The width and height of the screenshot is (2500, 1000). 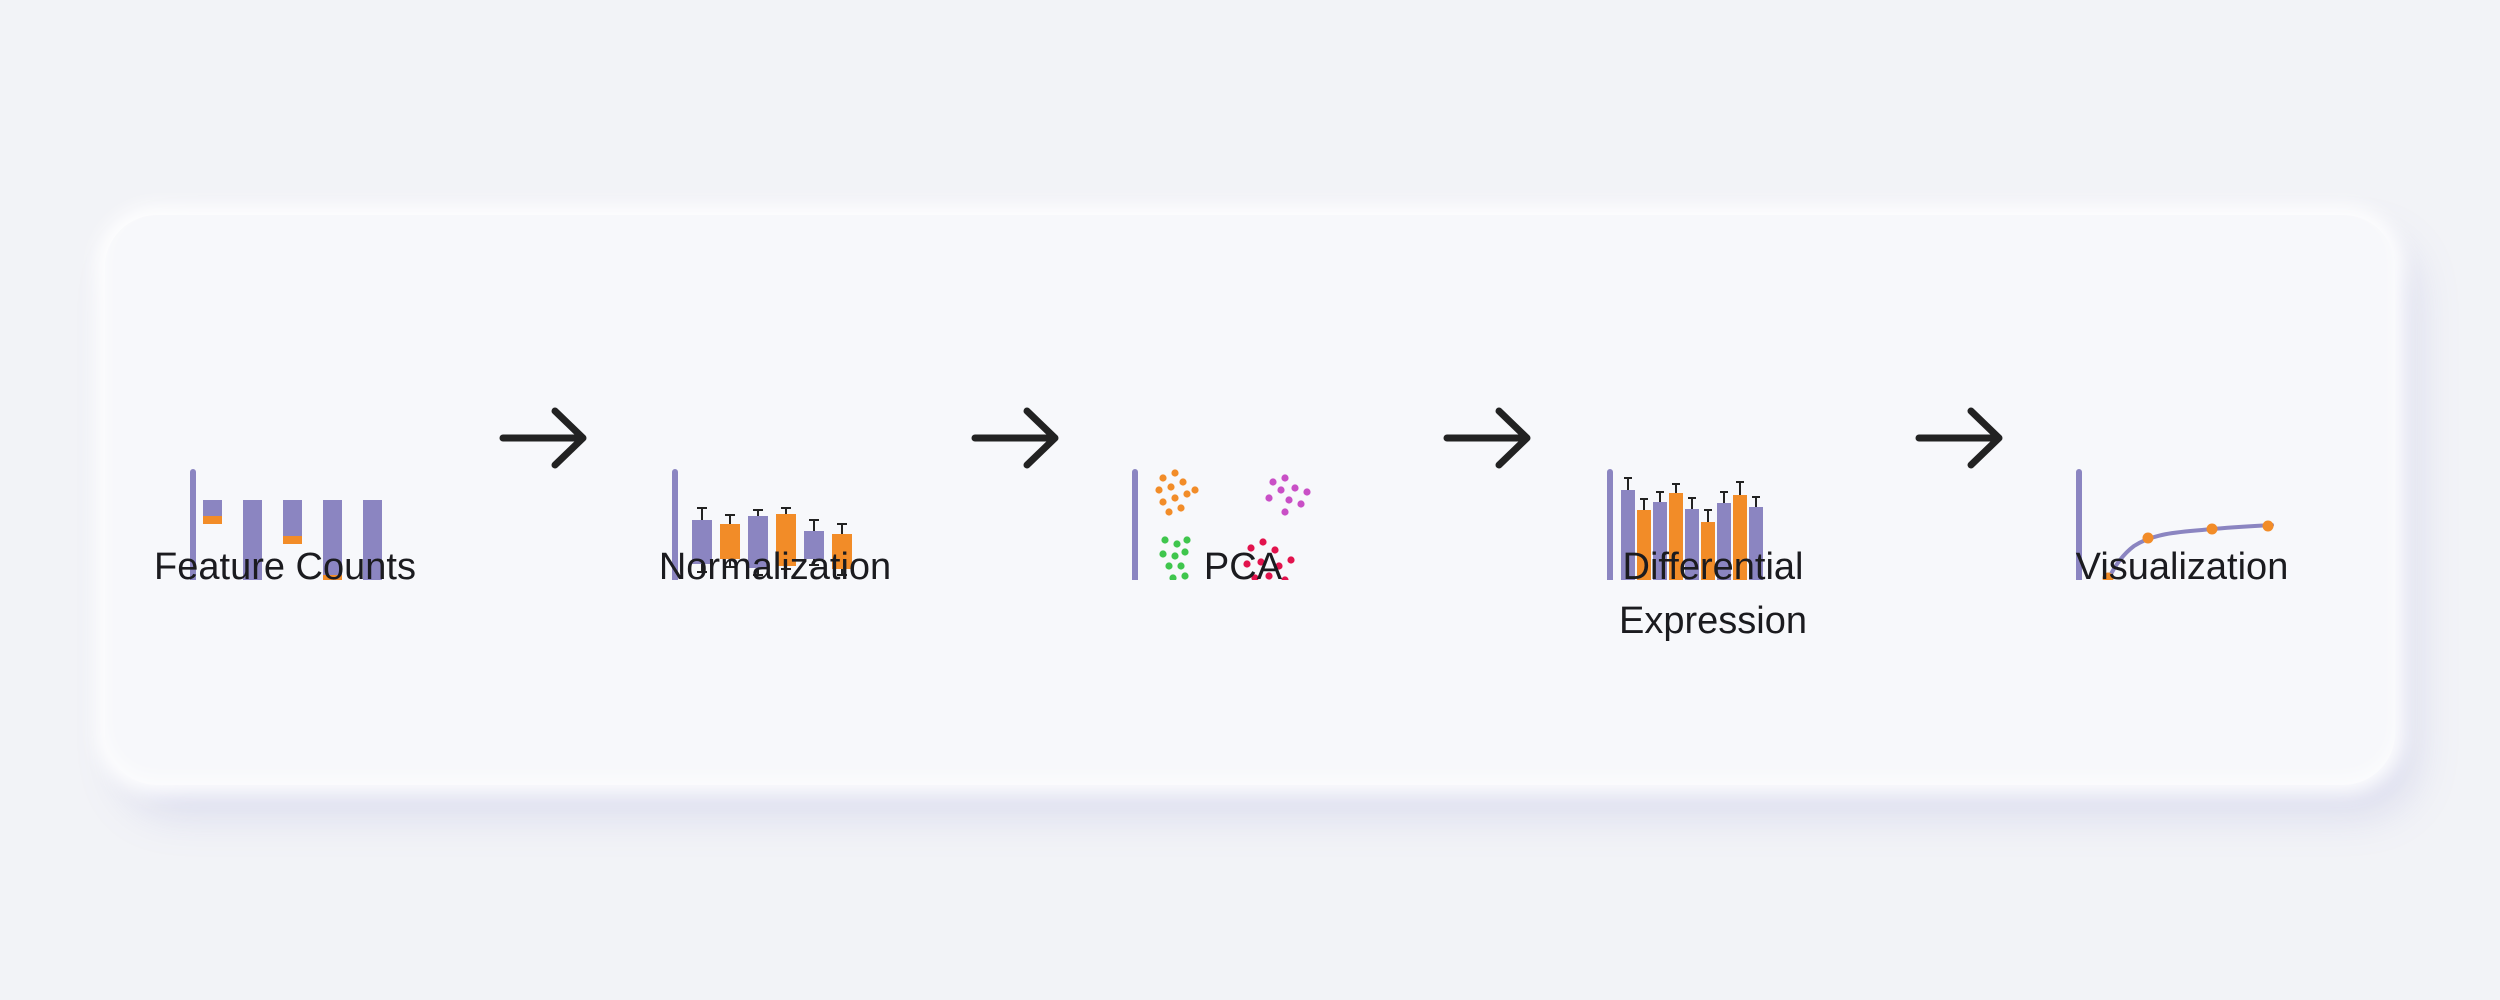 I want to click on step-label: Feature Counts, so click(x=285, y=567).